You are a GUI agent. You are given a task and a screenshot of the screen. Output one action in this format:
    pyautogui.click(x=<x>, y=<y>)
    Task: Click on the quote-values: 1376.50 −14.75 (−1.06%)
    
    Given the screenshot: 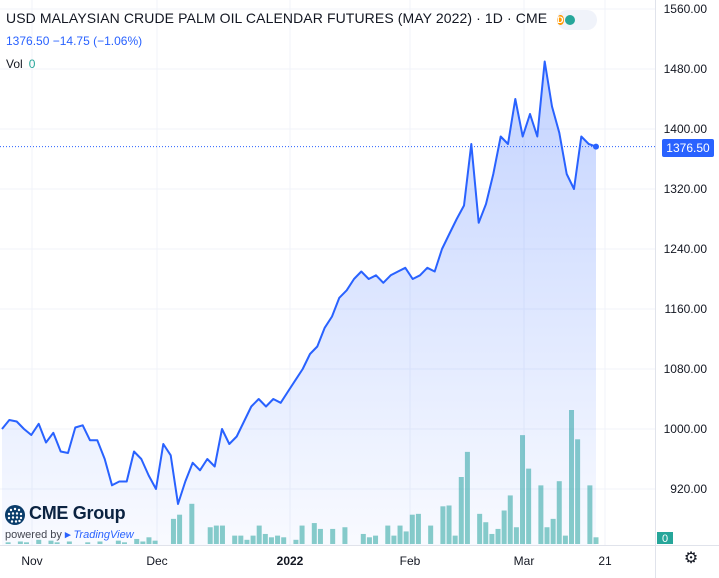 What is the action you would take?
    pyautogui.click(x=74, y=41)
    